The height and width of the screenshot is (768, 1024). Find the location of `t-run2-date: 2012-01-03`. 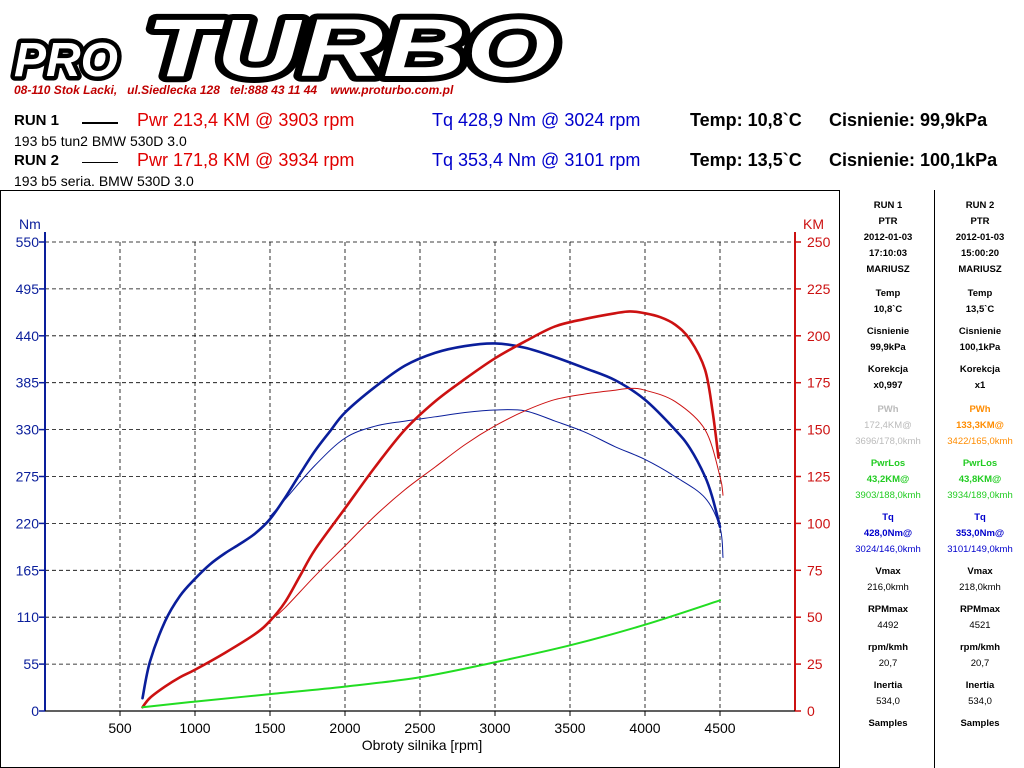

t-run2-date: 2012-01-03 is located at coordinates (980, 237).